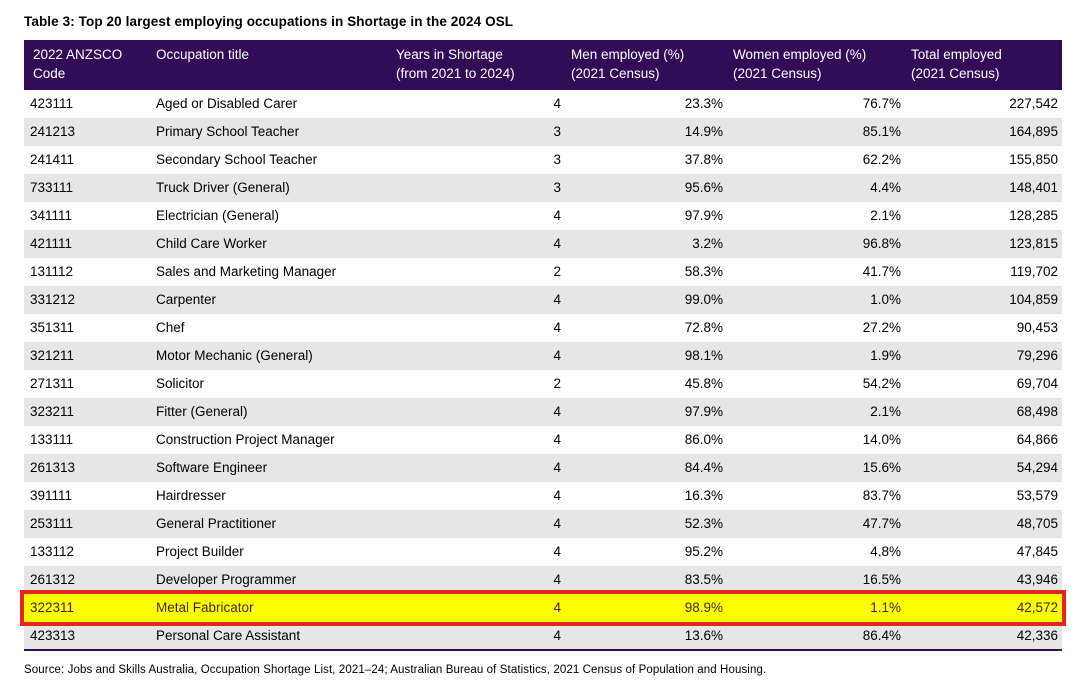 The height and width of the screenshot is (688, 1080). Describe the element at coordinates (1037, 496) in the screenshot. I see `cell-total-employed: 53,579` at that location.